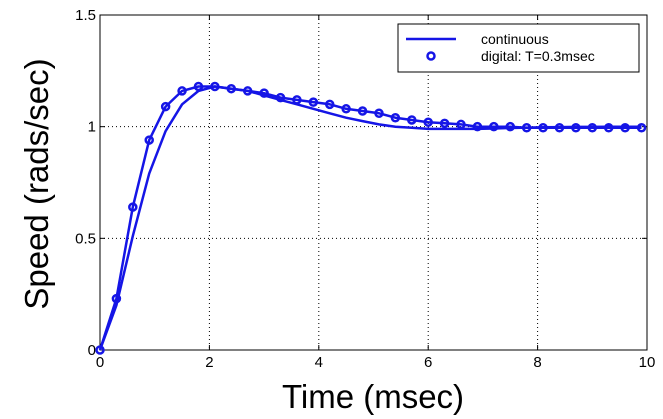 This screenshot has height=419, width=663. What do you see at coordinates (92, 350) in the screenshot?
I see `y-tick-label: 0` at bounding box center [92, 350].